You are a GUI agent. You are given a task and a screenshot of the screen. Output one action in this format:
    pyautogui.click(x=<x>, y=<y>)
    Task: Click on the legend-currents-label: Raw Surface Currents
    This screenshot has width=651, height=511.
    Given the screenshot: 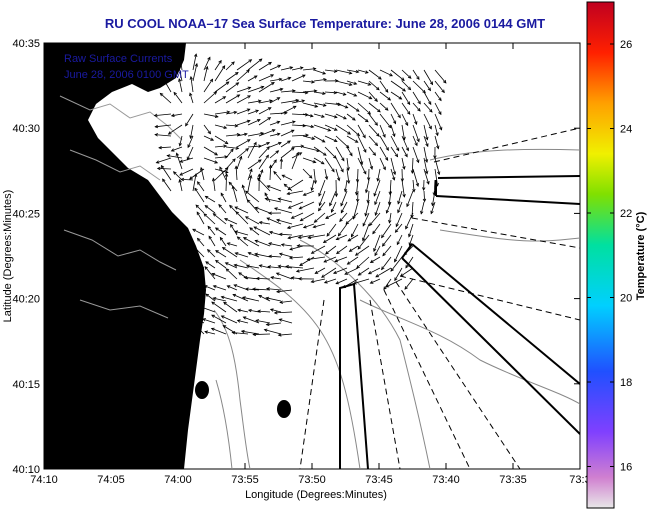 What is the action you would take?
    pyautogui.click(x=118, y=59)
    